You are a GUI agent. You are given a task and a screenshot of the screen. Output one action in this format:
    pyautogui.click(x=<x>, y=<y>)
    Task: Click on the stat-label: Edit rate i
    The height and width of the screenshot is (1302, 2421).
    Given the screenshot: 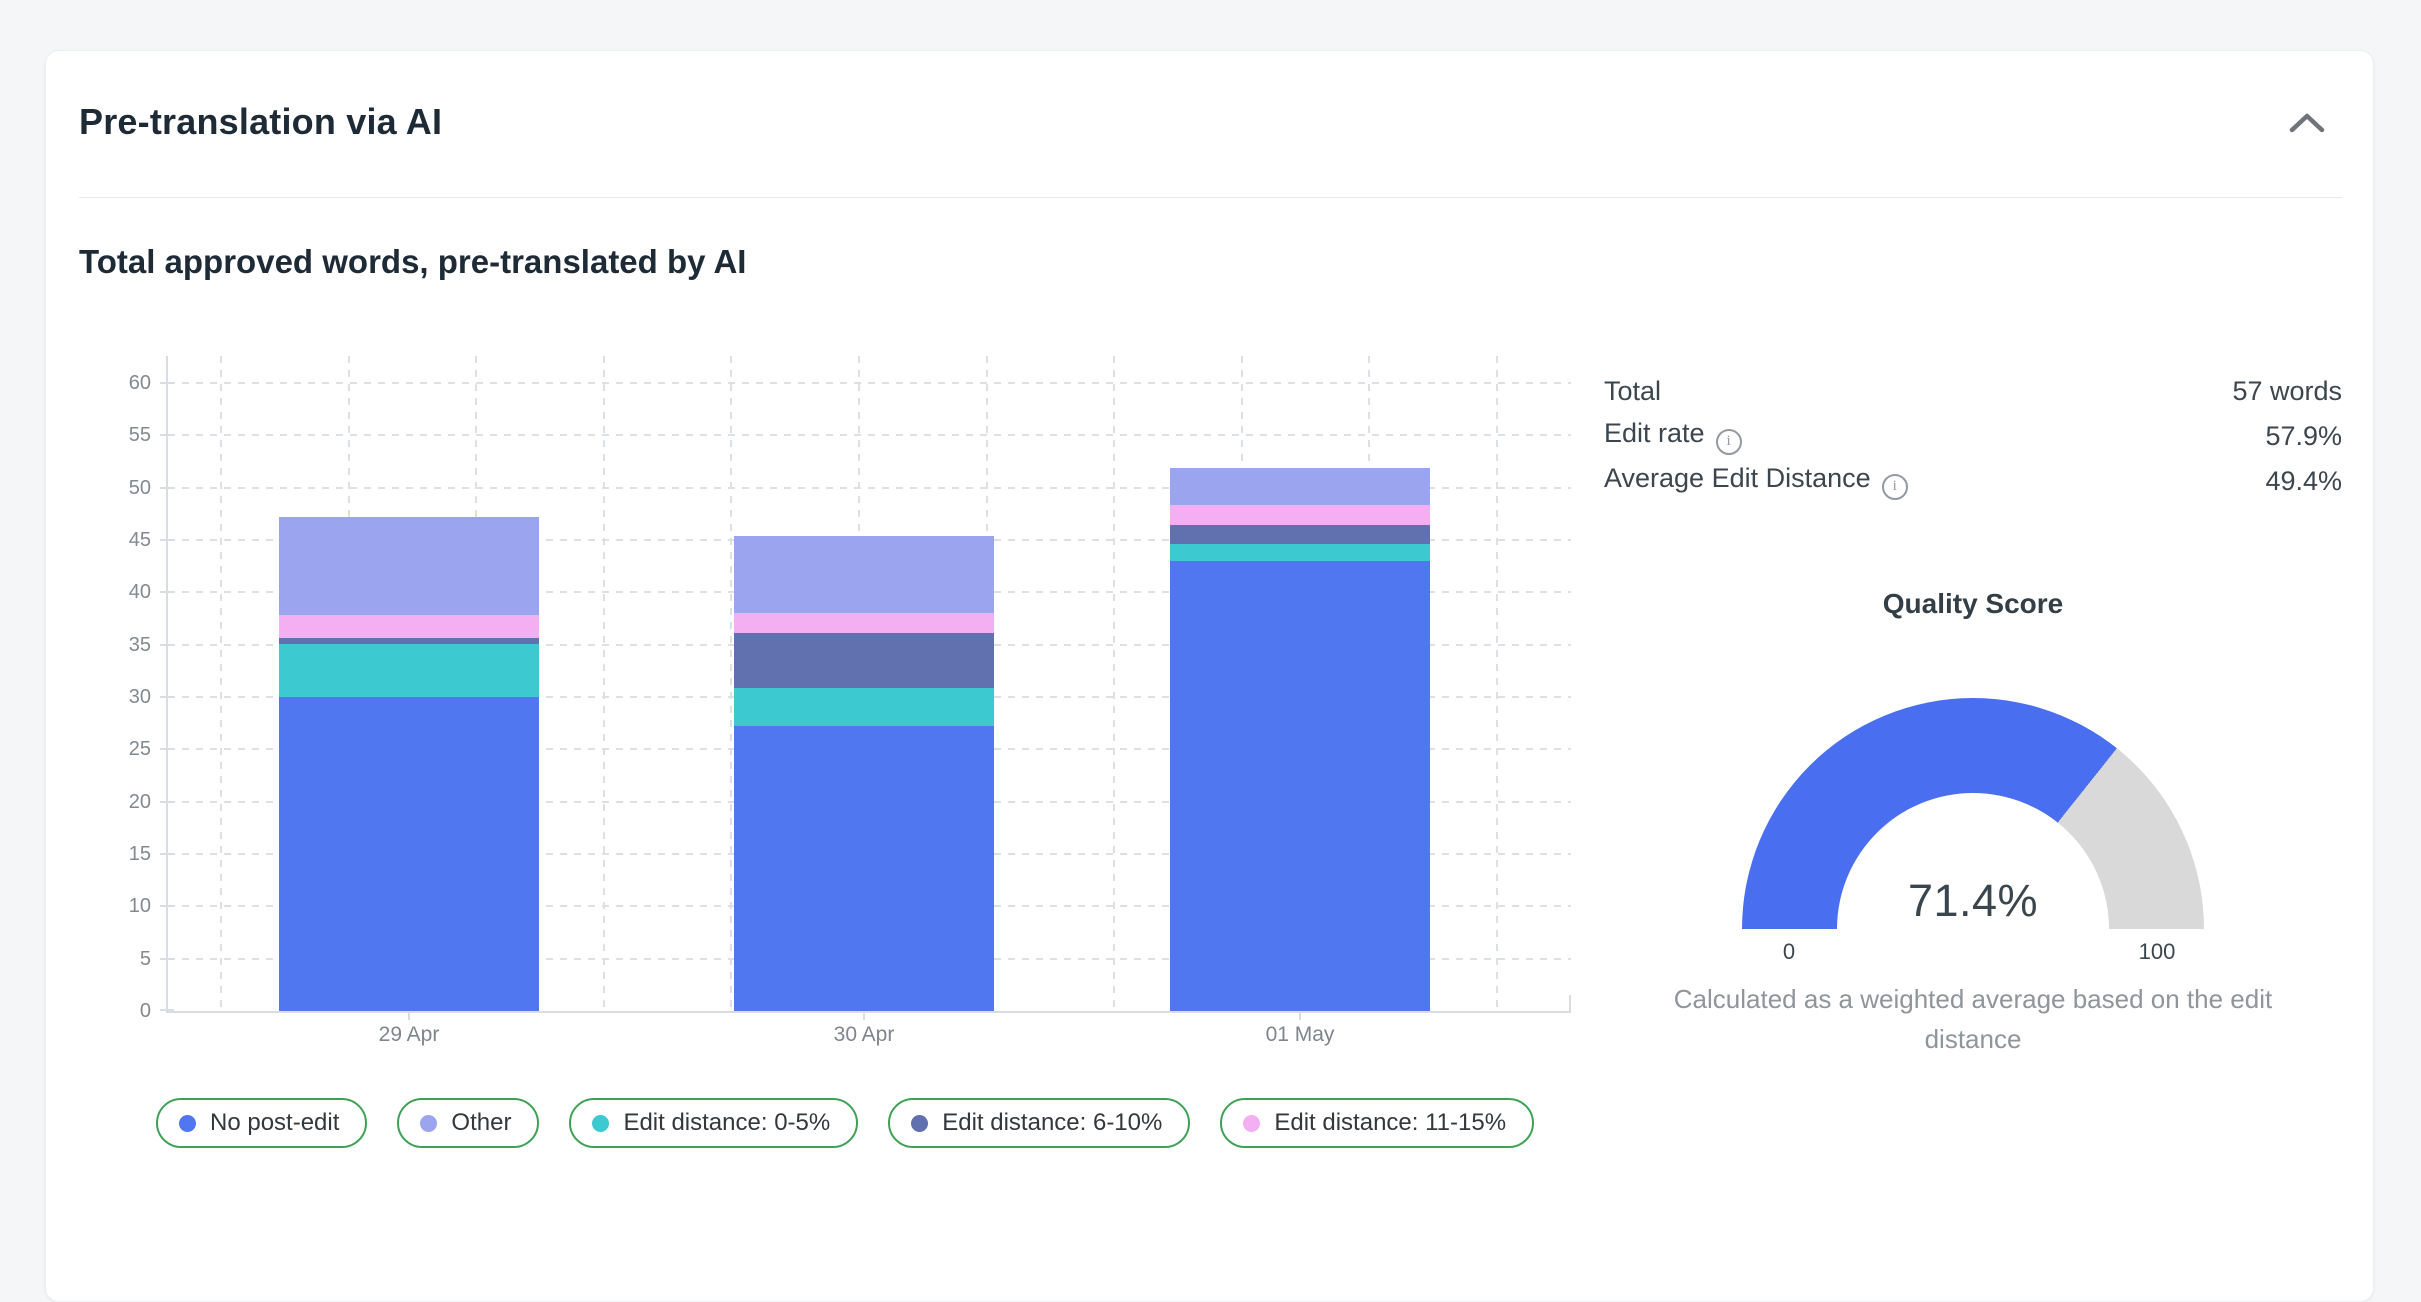 What is the action you would take?
    pyautogui.click(x=1673, y=436)
    